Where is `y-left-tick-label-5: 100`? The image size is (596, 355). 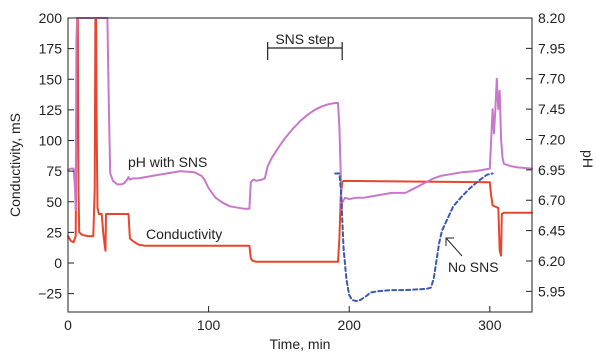
y-left-tick-label-5: 100 is located at coordinates (51, 141).